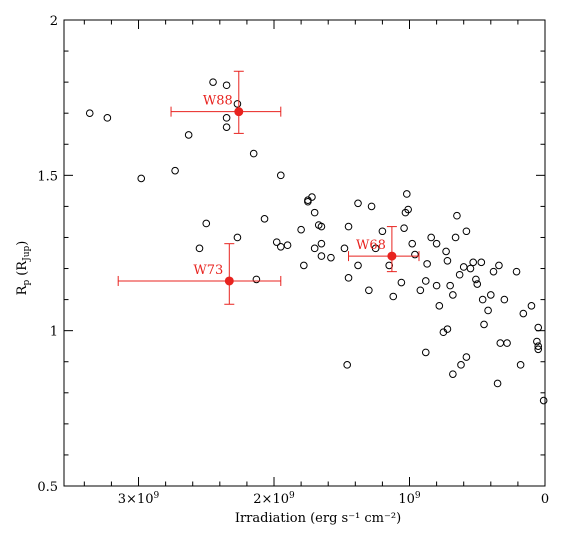  I want to click on point-label: W73, so click(208, 270).